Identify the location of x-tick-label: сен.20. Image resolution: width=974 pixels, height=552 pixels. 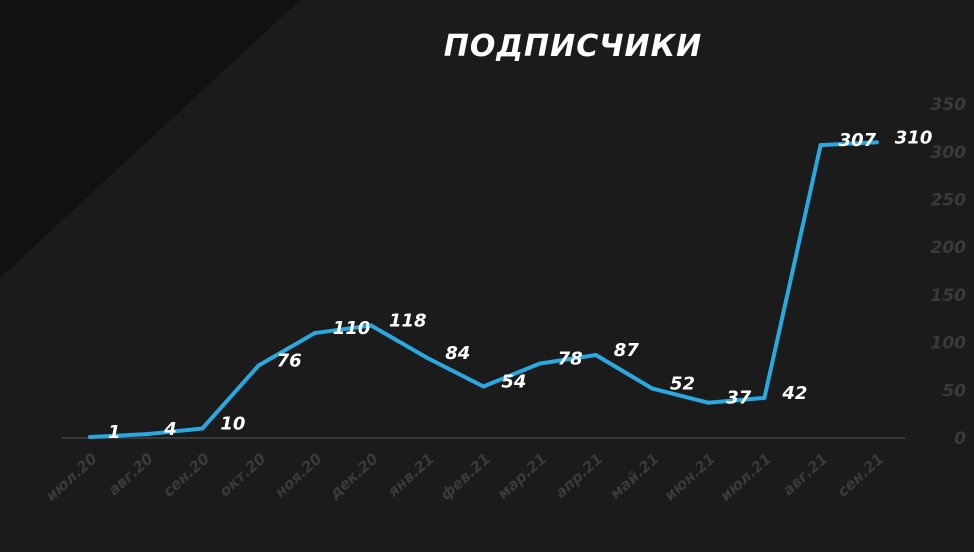
(186, 475).